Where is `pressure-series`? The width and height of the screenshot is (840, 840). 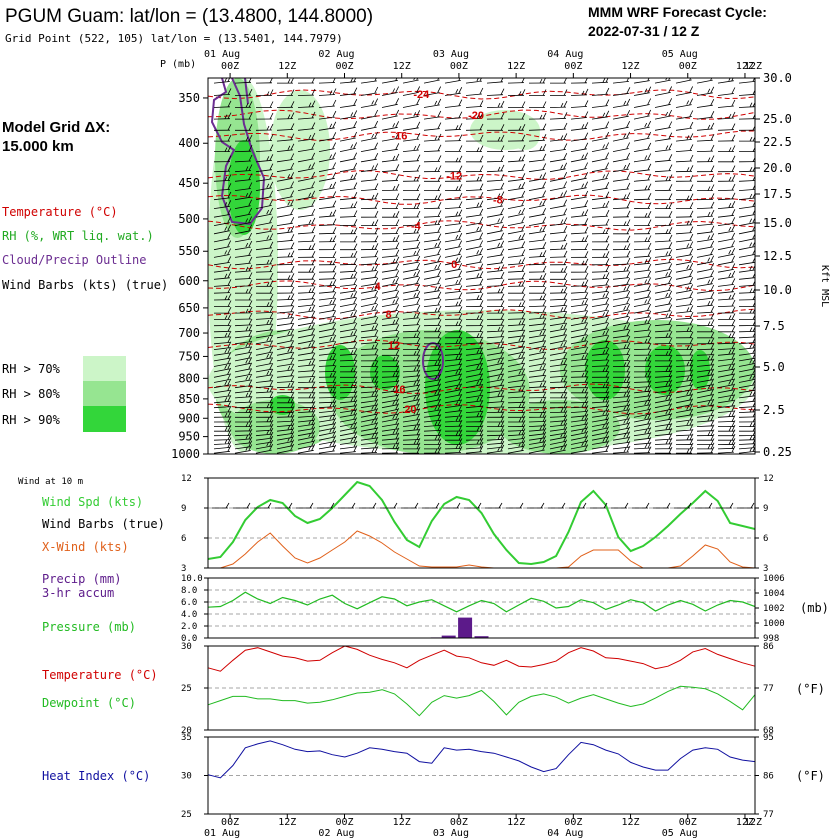 pressure-series is located at coordinates (481, 602).